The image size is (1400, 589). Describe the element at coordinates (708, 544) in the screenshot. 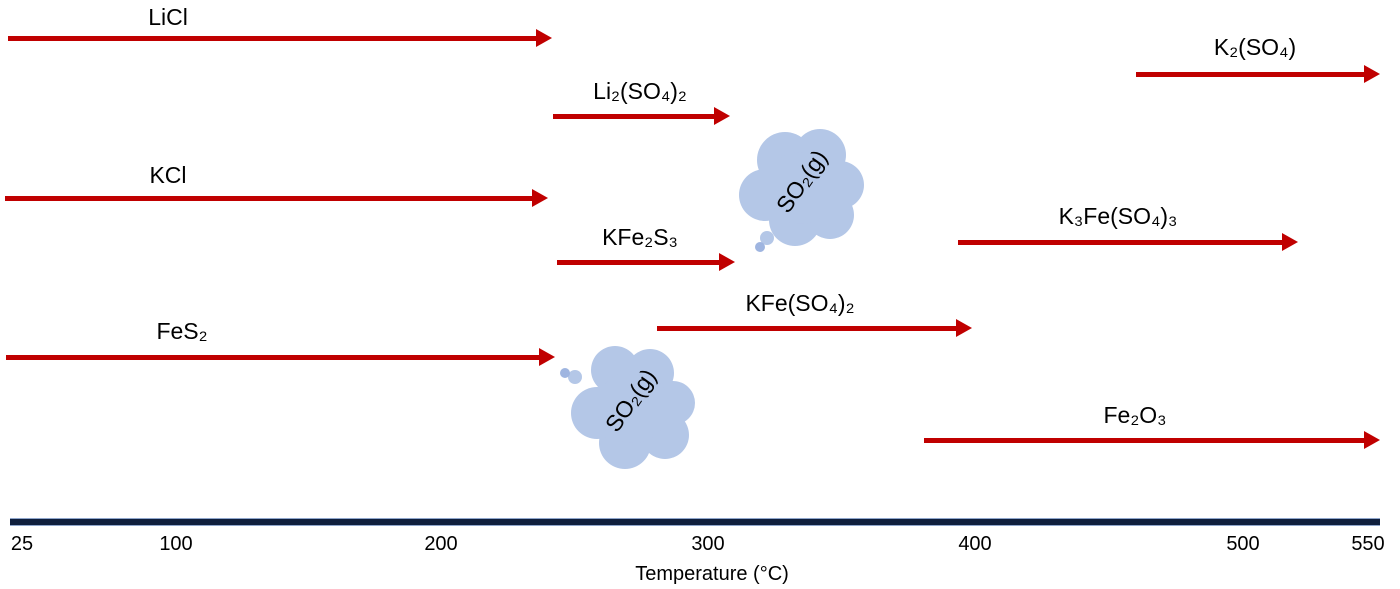

I see `tick-300: 300` at that location.